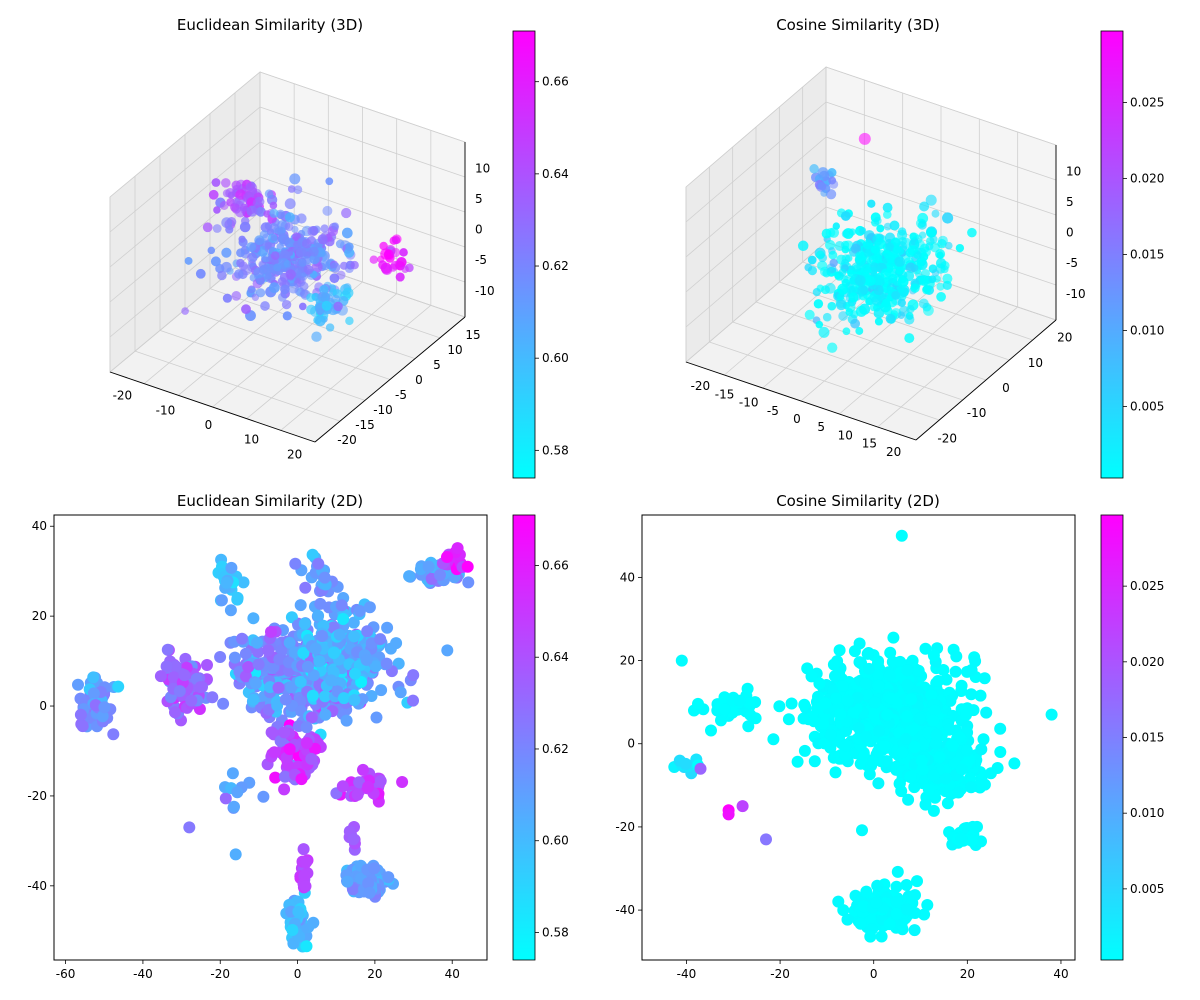  Describe the element at coordinates (986, 380) in the screenshot. I see `y-axis-line` at that location.